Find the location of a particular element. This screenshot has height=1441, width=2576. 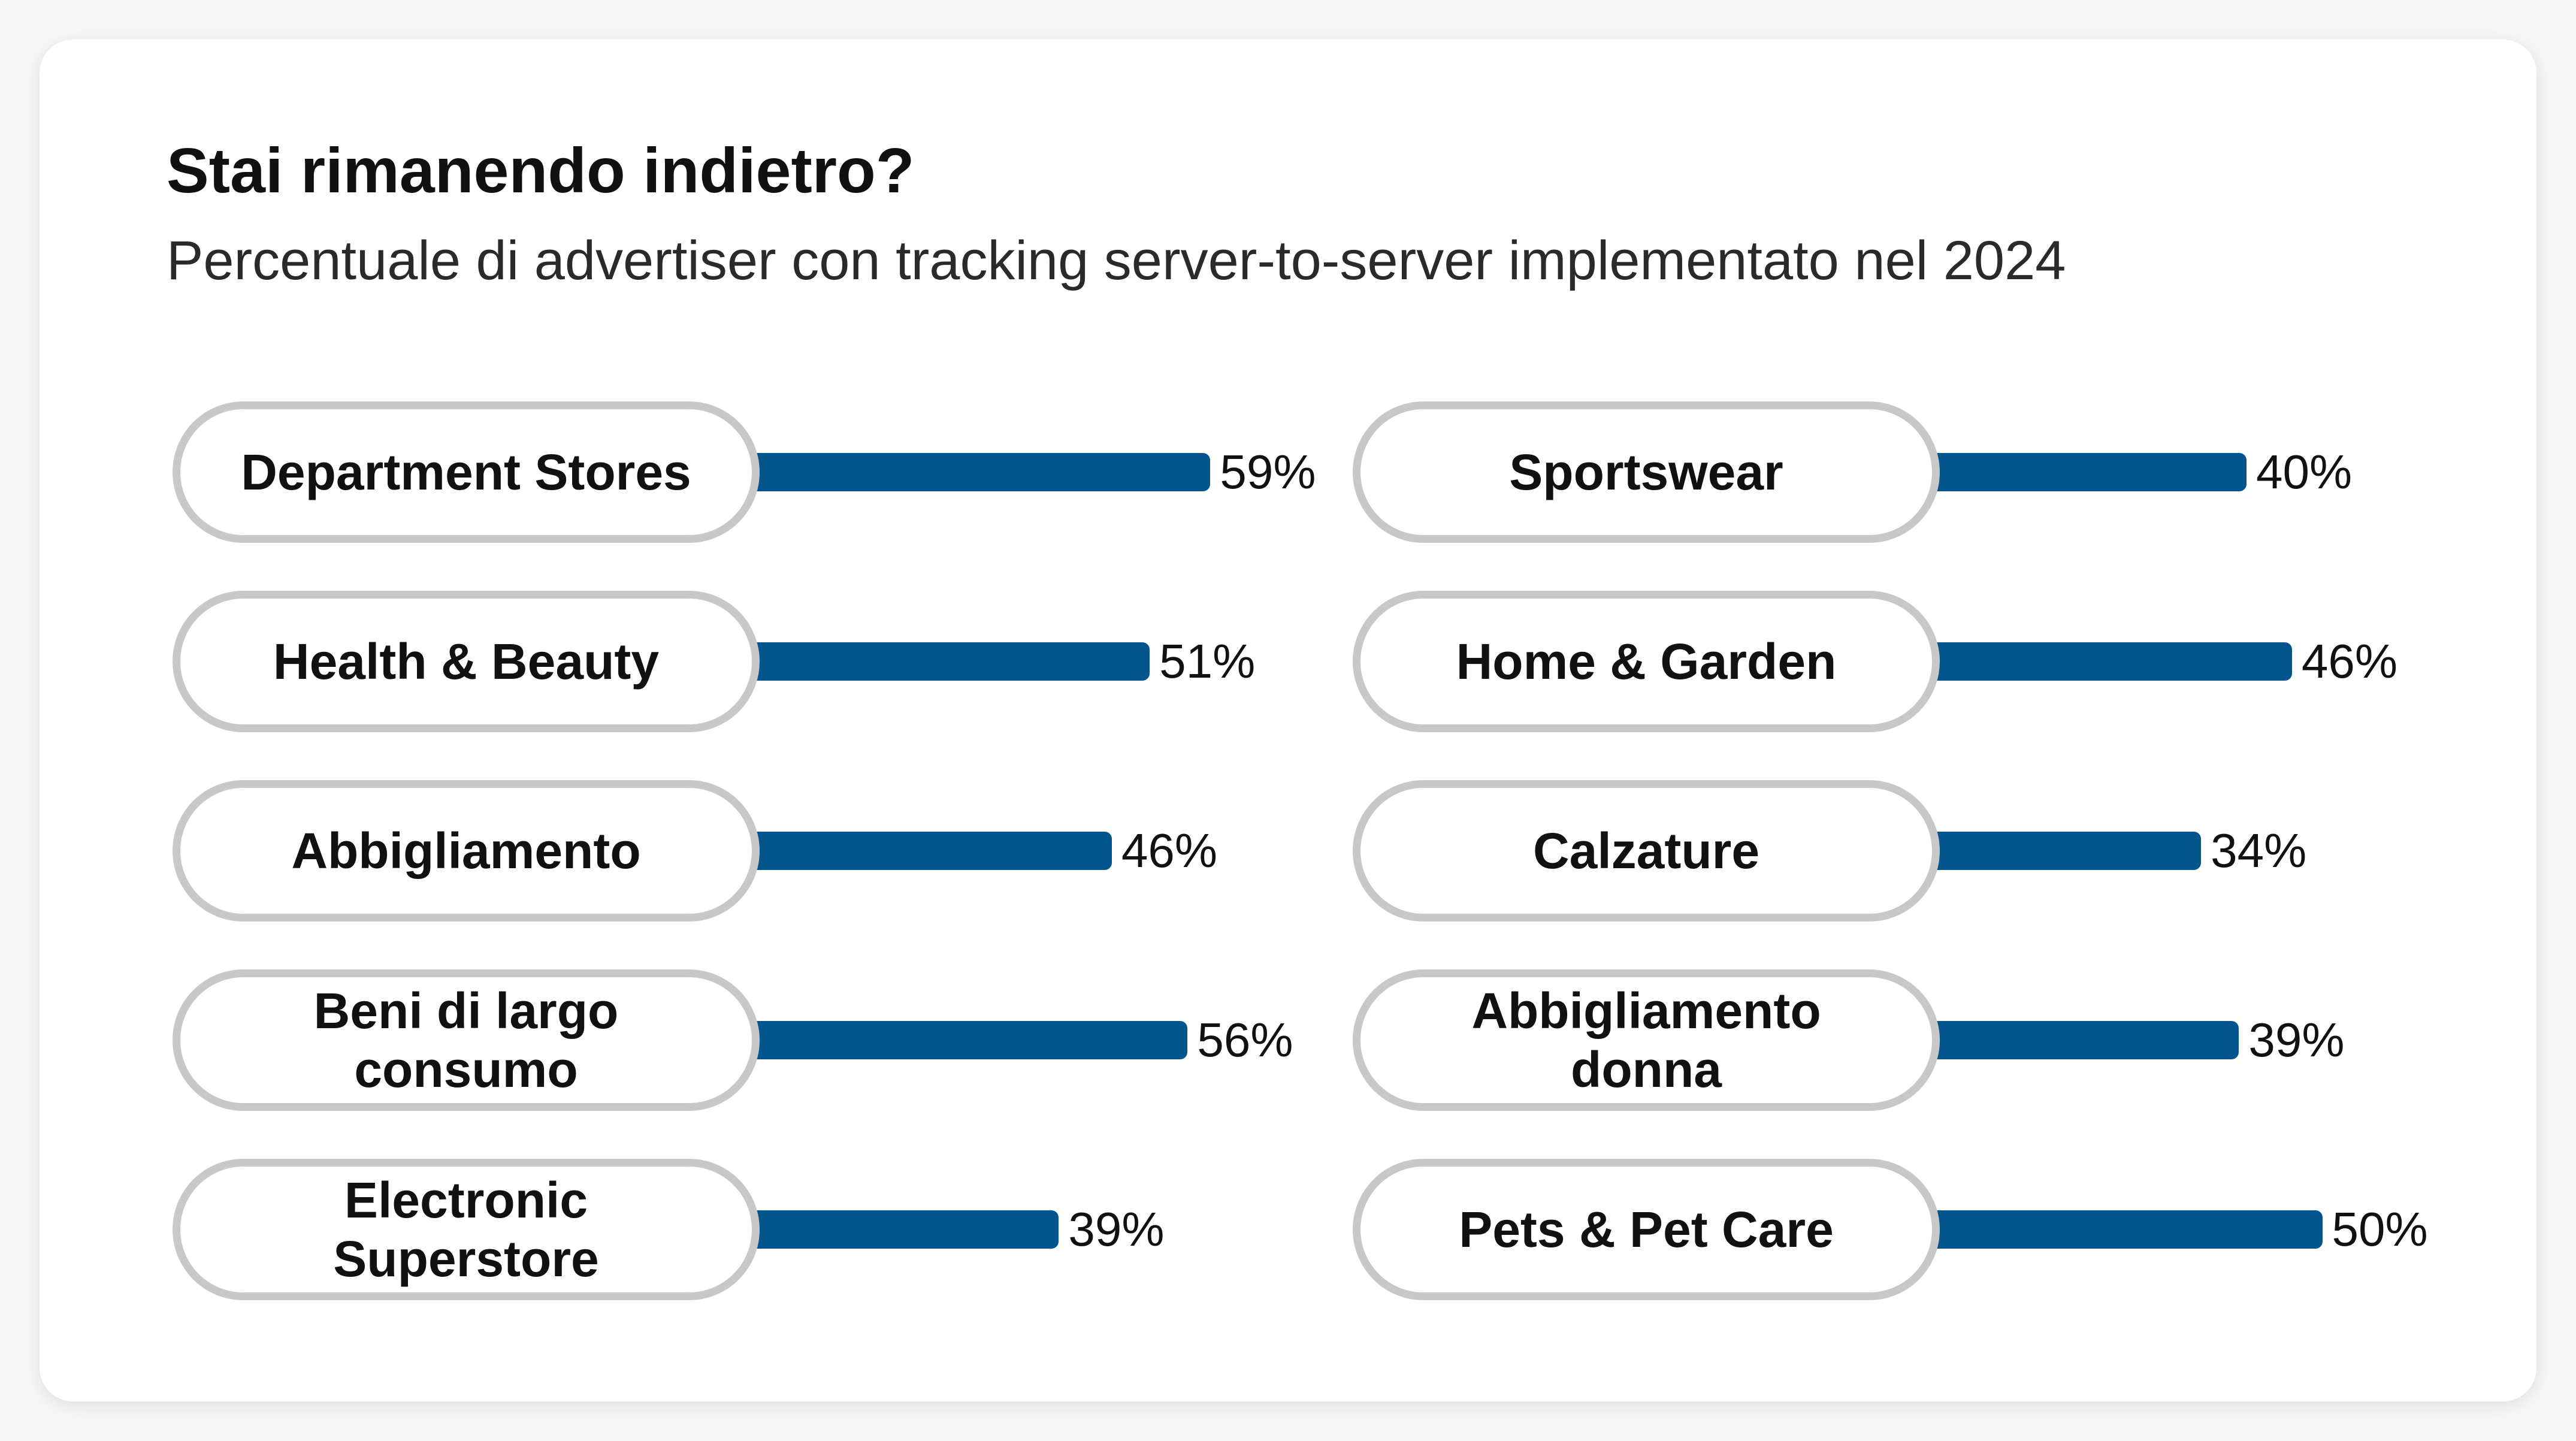

value-label: 50% is located at coordinates (2380, 1229).